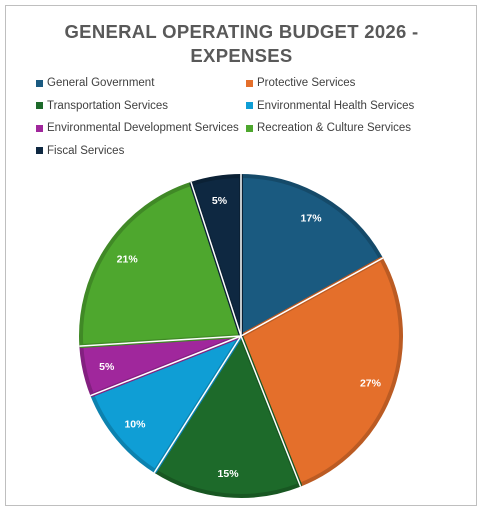 This screenshot has height=511, width=483. What do you see at coordinates (334, 128) in the screenshot?
I see `legend-label: Recreation & Culture Services` at bounding box center [334, 128].